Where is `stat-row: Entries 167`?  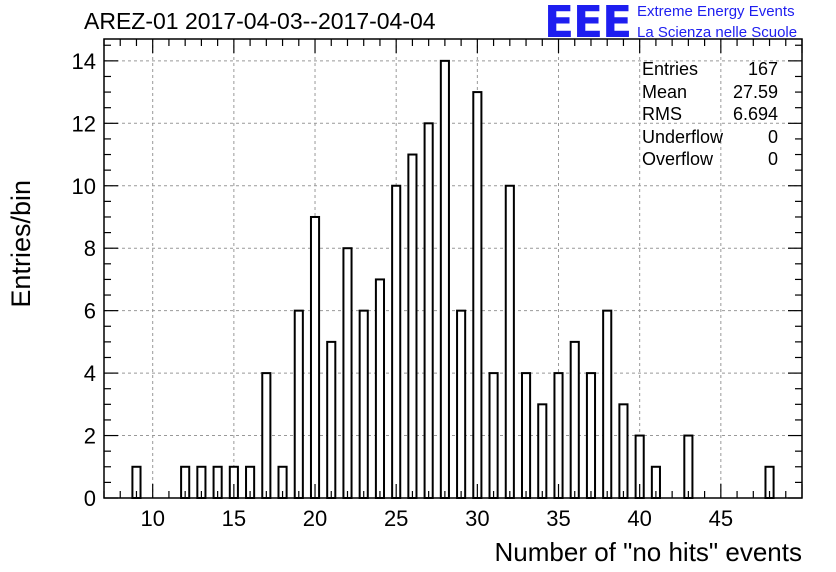
stat-row: Entries 167 is located at coordinates (710, 69).